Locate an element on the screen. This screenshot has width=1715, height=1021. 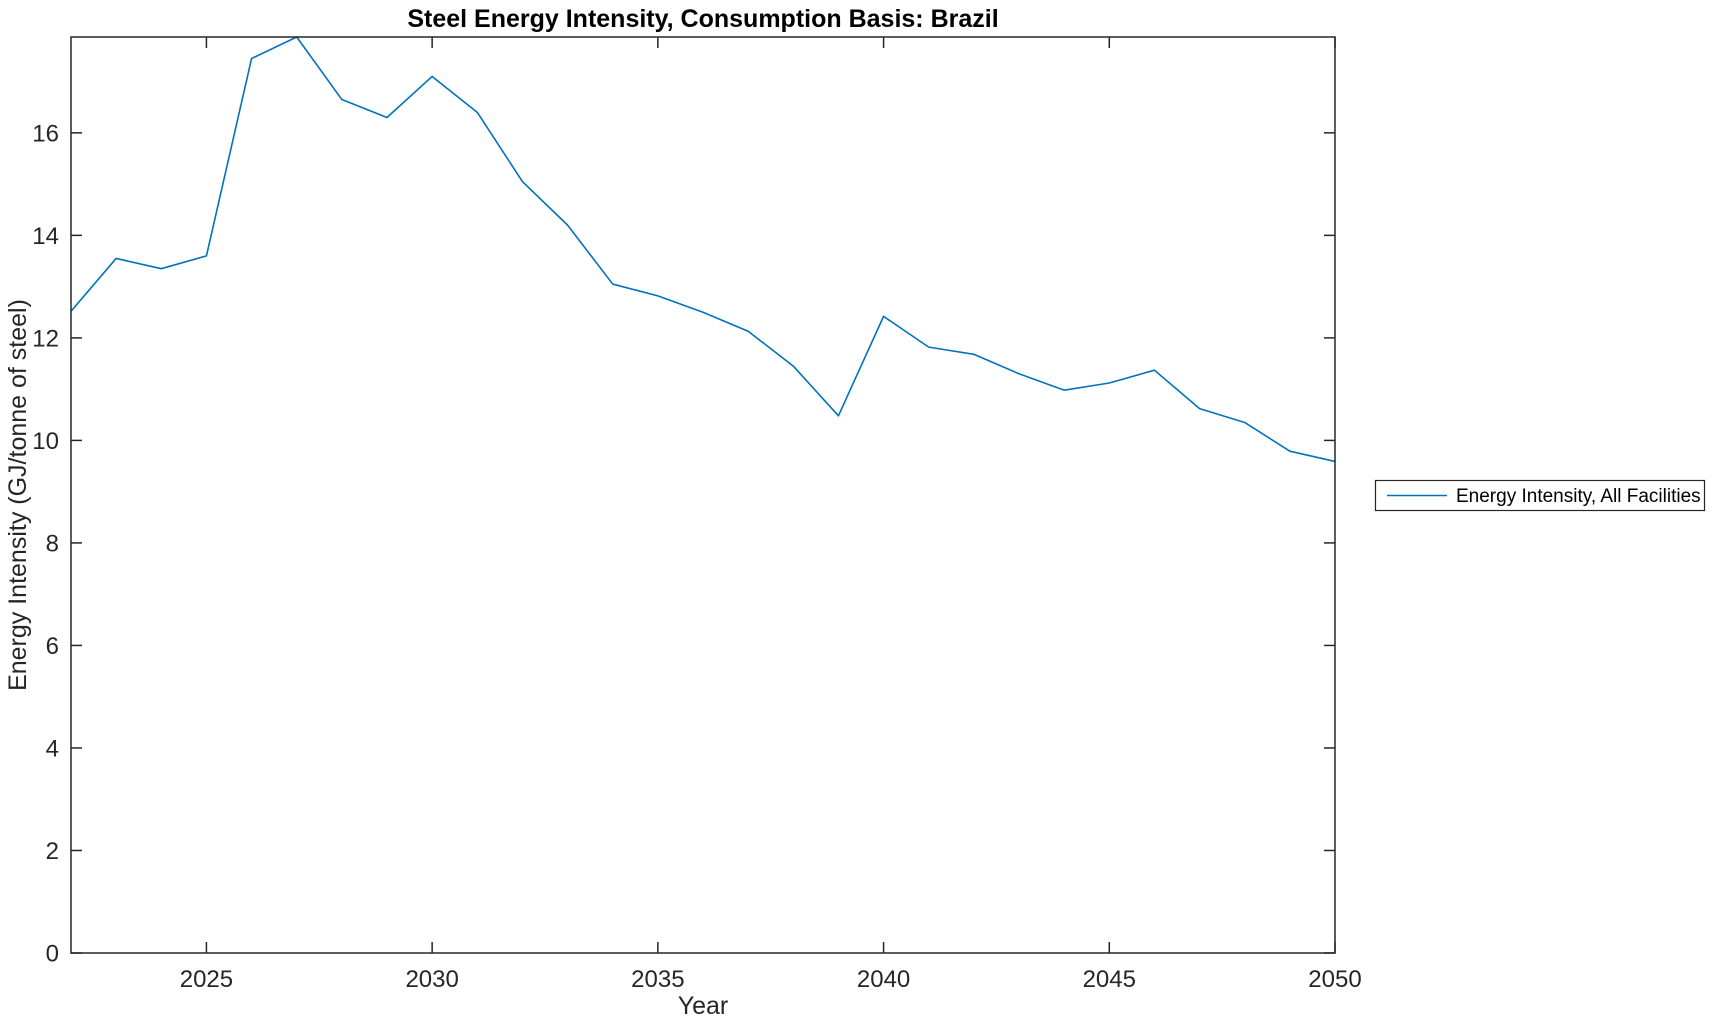
legend-entry-label: Energy Intensity, All Facilities is located at coordinates (1578, 496).